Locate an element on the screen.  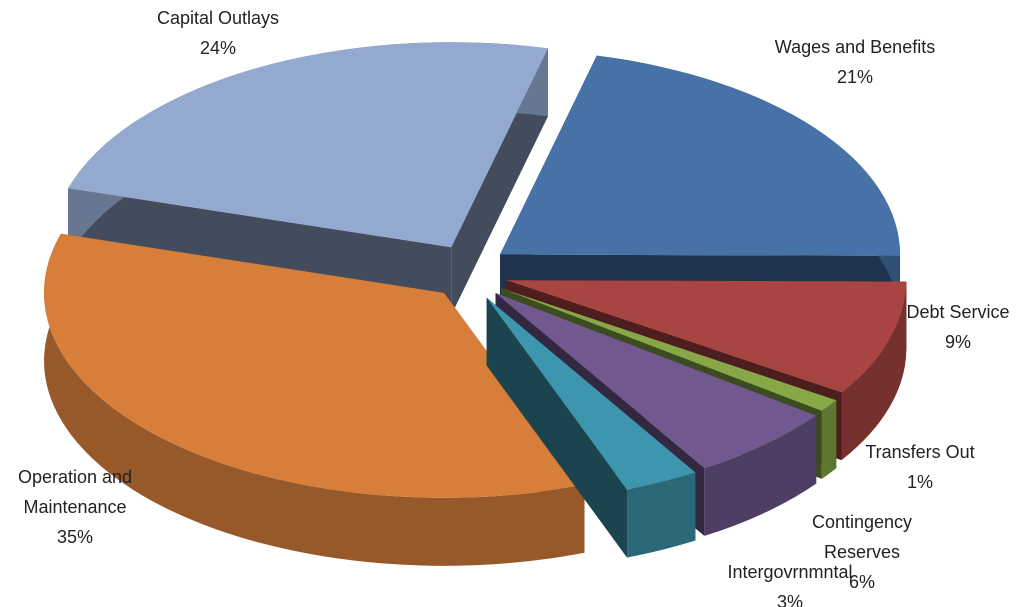
slice-label: Intergovrnmntal 3% is located at coordinates (790, 582).